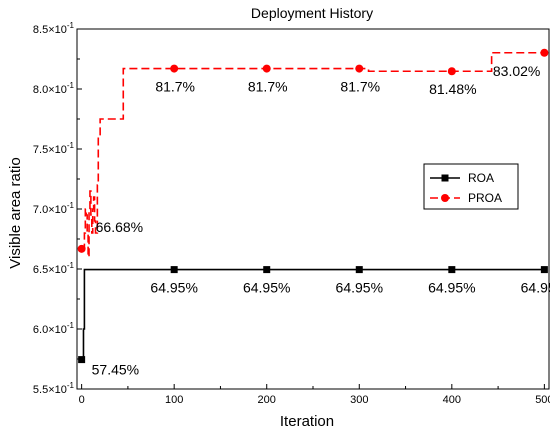 The image size is (550, 435). What do you see at coordinates (54, 328) in the screenshot?
I see `y-tick-label: 6.0×10⁻¹` at bounding box center [54, 328].